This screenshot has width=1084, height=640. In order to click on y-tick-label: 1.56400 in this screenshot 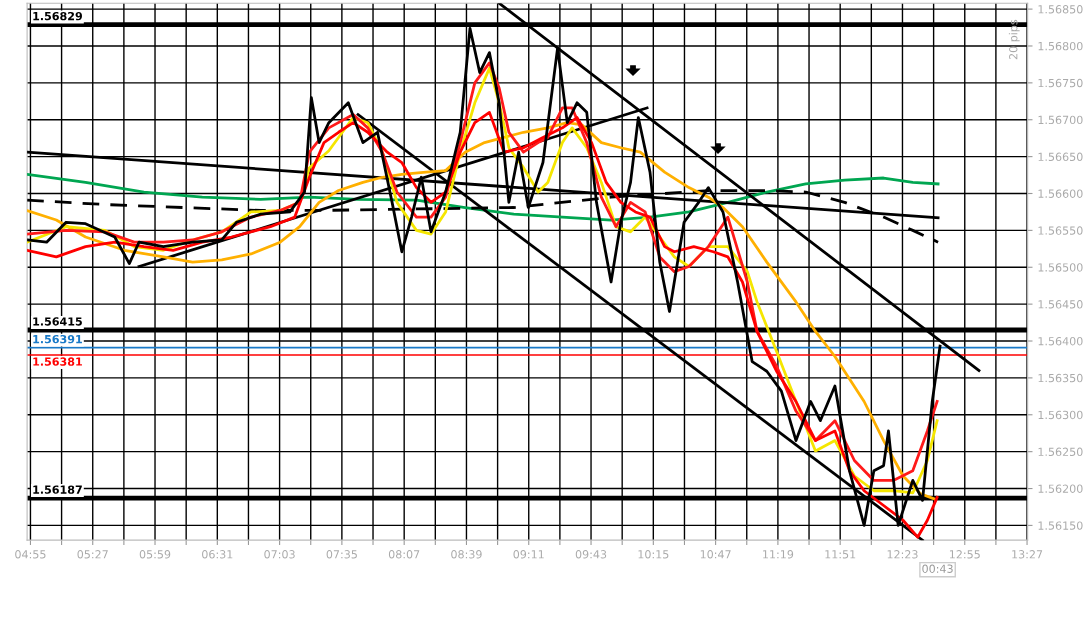, I will do `click(1060, 341)`.